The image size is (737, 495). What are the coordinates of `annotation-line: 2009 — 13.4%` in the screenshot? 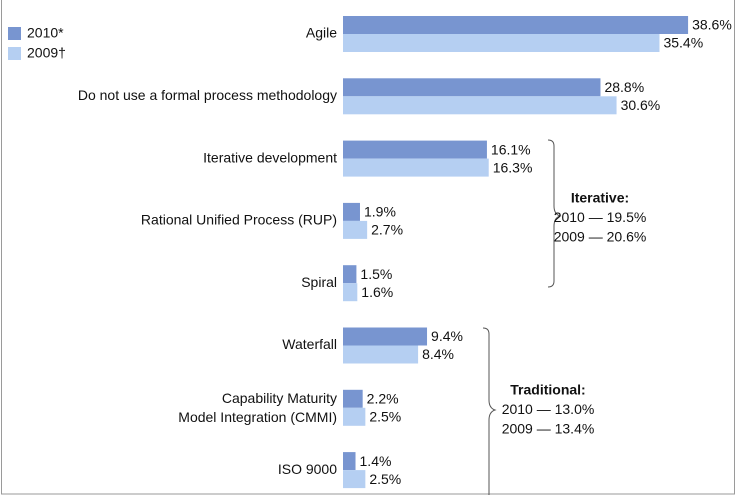 It's located at (548, 429).